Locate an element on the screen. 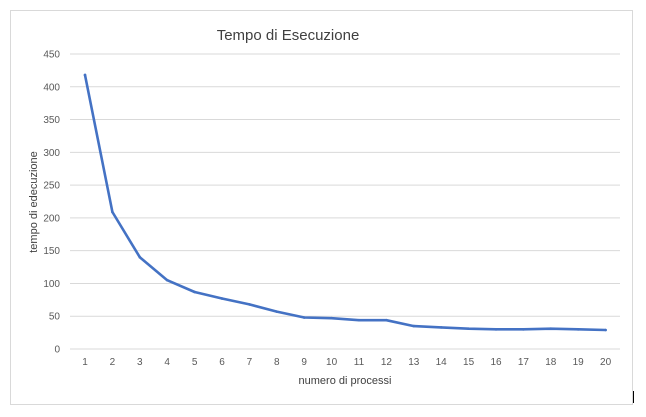 The width and height of the screenshot is (646, 417). y-tick-label: 350 is located at coordinates (51, 120).